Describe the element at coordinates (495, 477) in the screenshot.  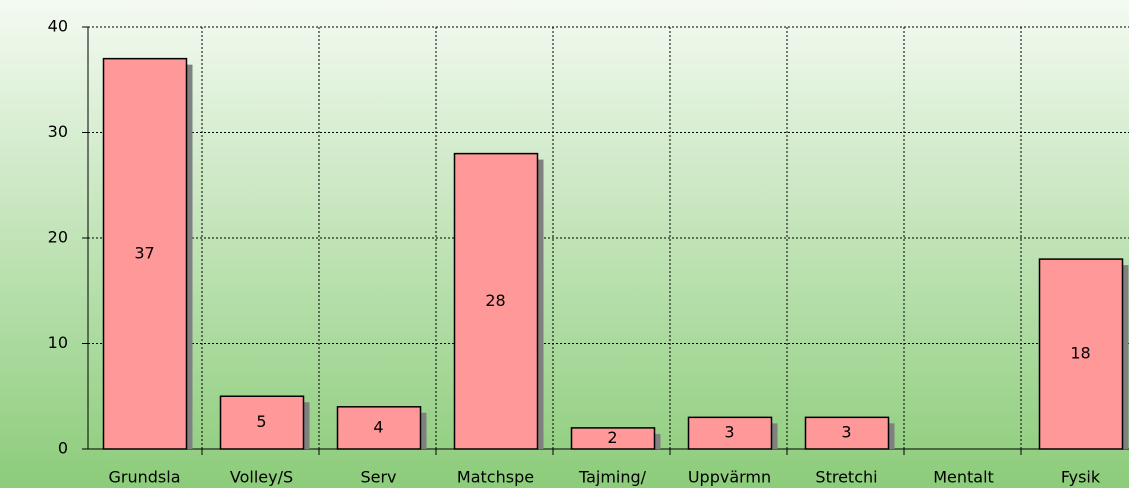
I see `x-tick-label: Matchspe` at that location.